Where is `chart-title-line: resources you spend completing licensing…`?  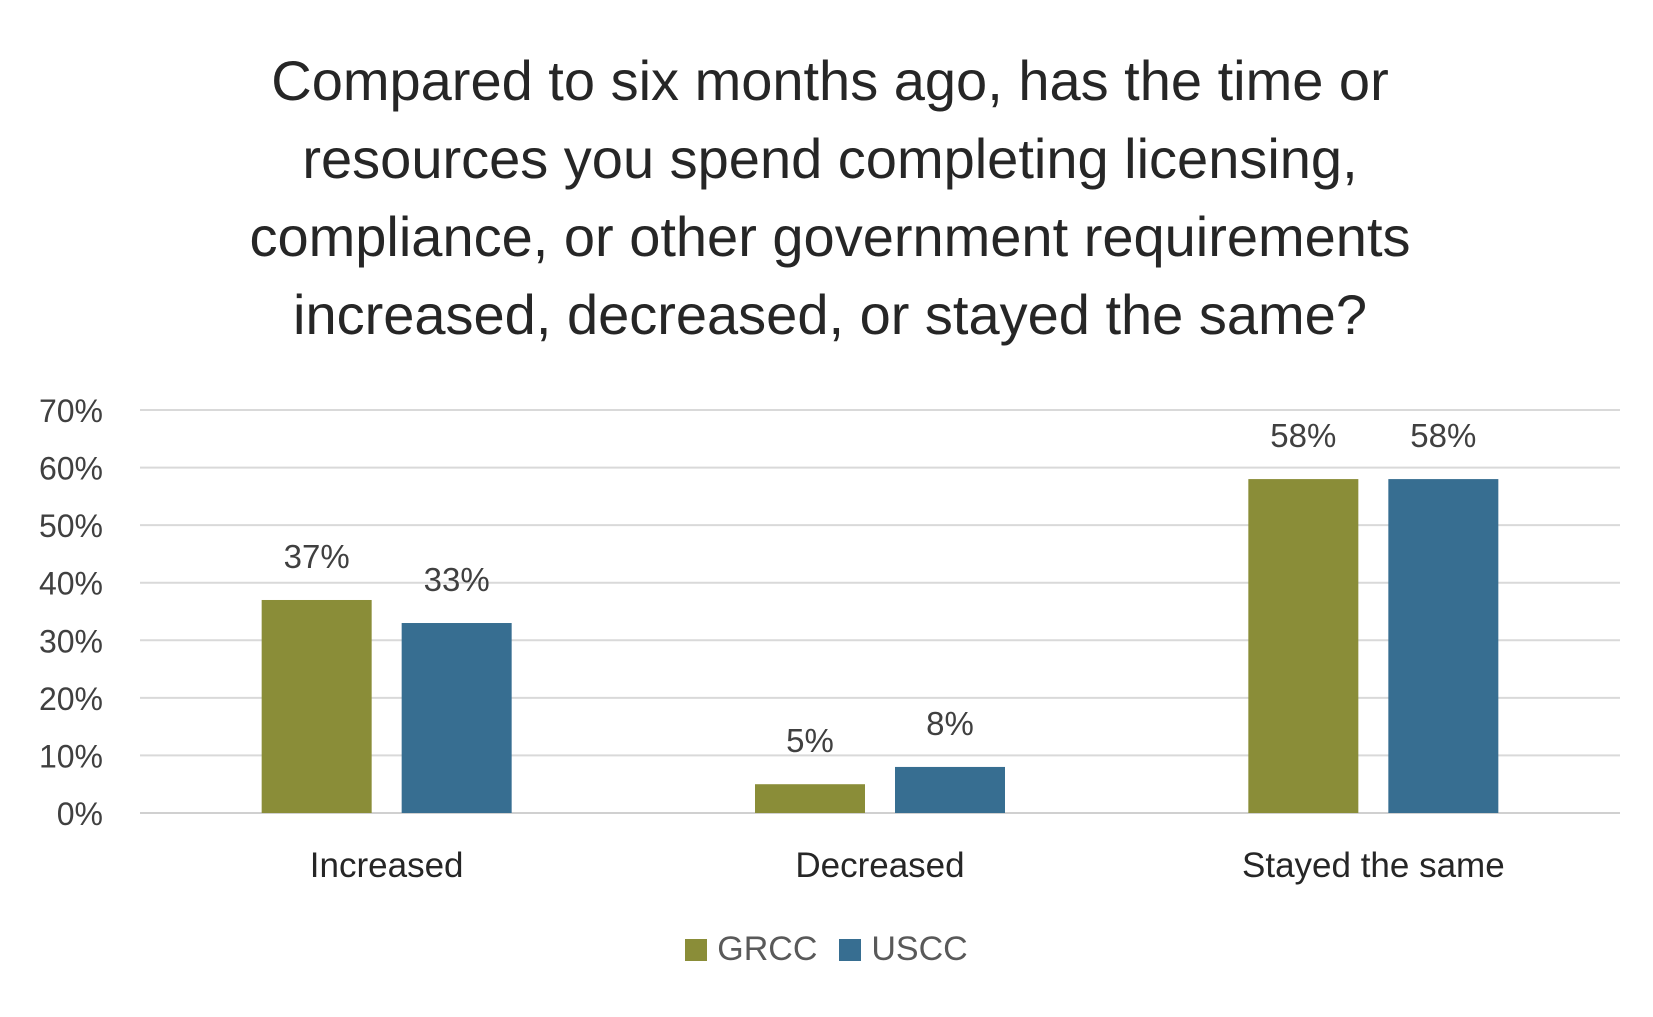 chart-title-line: resources you spend completing licensing… is located at coordinates (830, 158).